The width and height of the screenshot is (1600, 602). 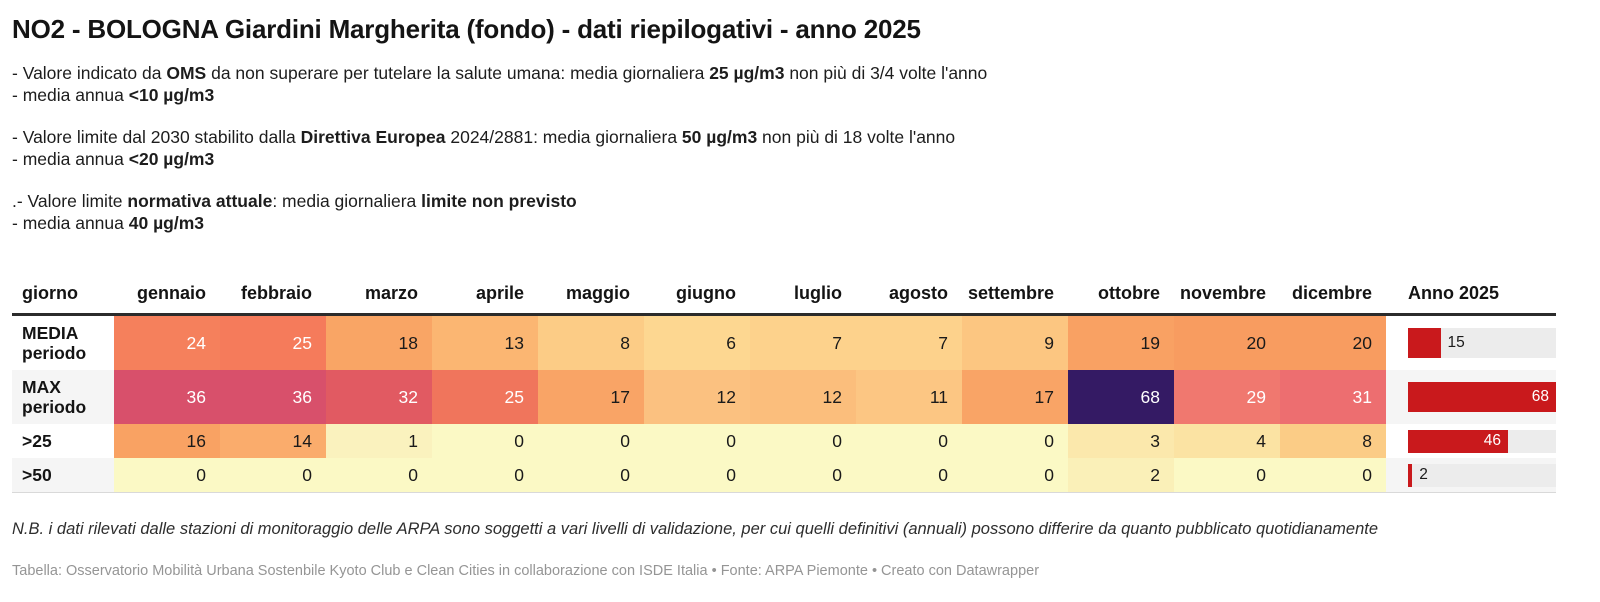 What do you see at coordinates (89, 73) in the screenshot?
I see `note-text: - Valore indicato da` at bounding box center [89, 73].